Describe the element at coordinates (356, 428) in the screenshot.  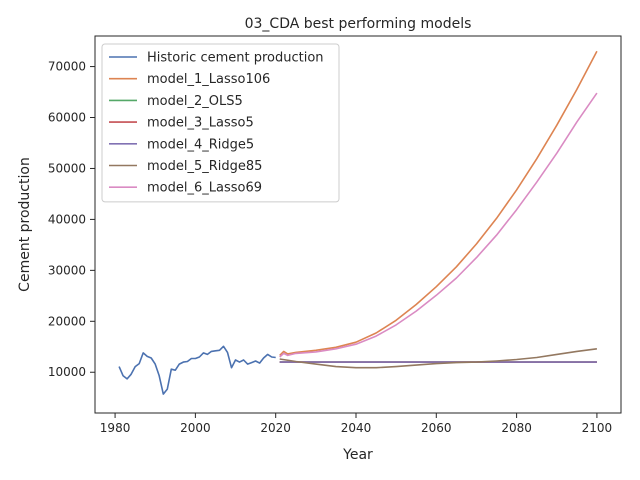
I see `x-tick-label: 2040` at that location.